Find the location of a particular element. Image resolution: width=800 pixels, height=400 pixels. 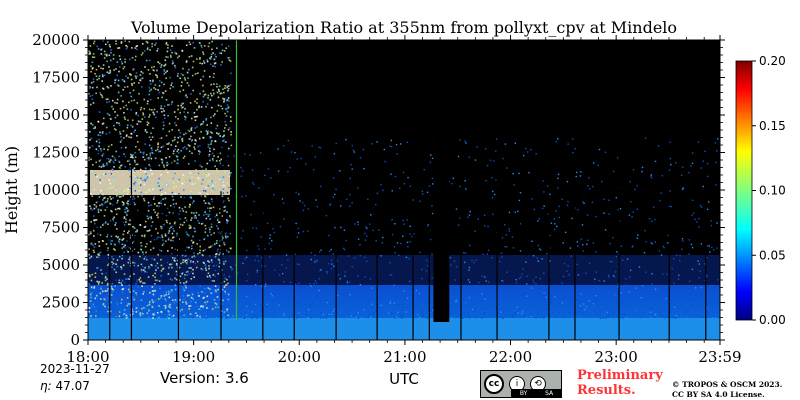

date-label: 2023-11-27 is located at coordinates (75, 369).